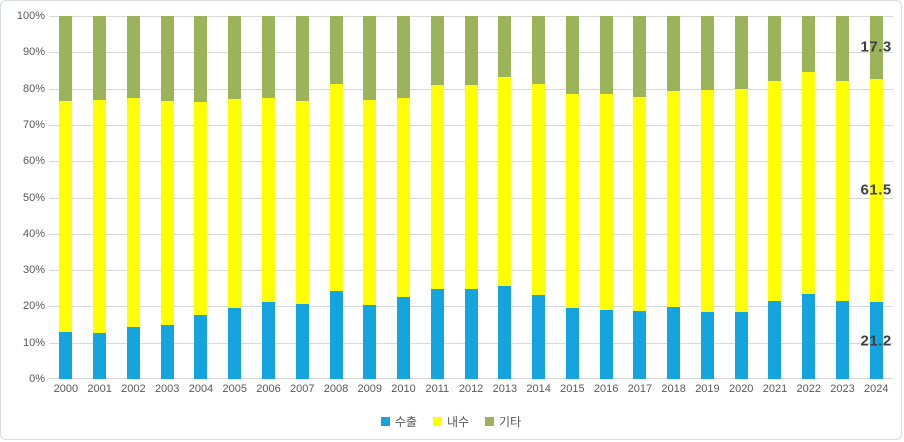  I want to click on stacked-bar-2004, so click(201, 197).